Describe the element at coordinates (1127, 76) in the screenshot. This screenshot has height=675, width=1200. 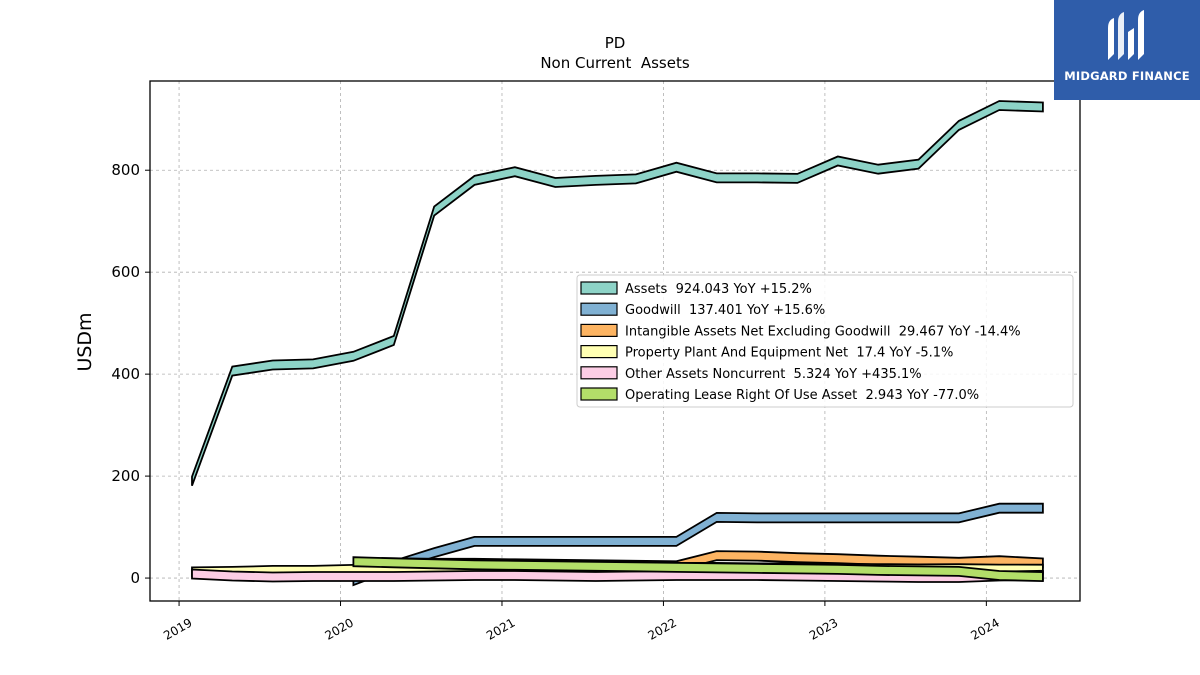
I see `brand-name: MIDGARD FINANCE` at that location.